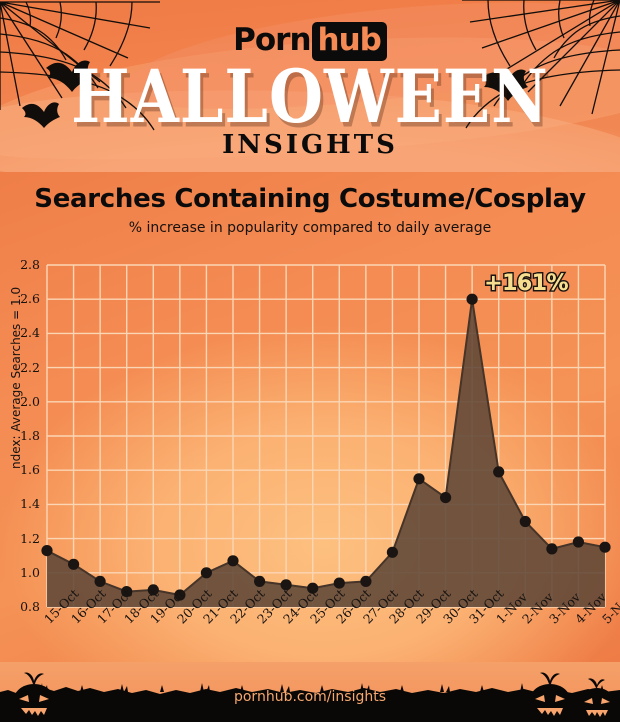 This screenshot has height=722, width=620. I want to click on peak-annotation-label: +161%, so click(526, 284).